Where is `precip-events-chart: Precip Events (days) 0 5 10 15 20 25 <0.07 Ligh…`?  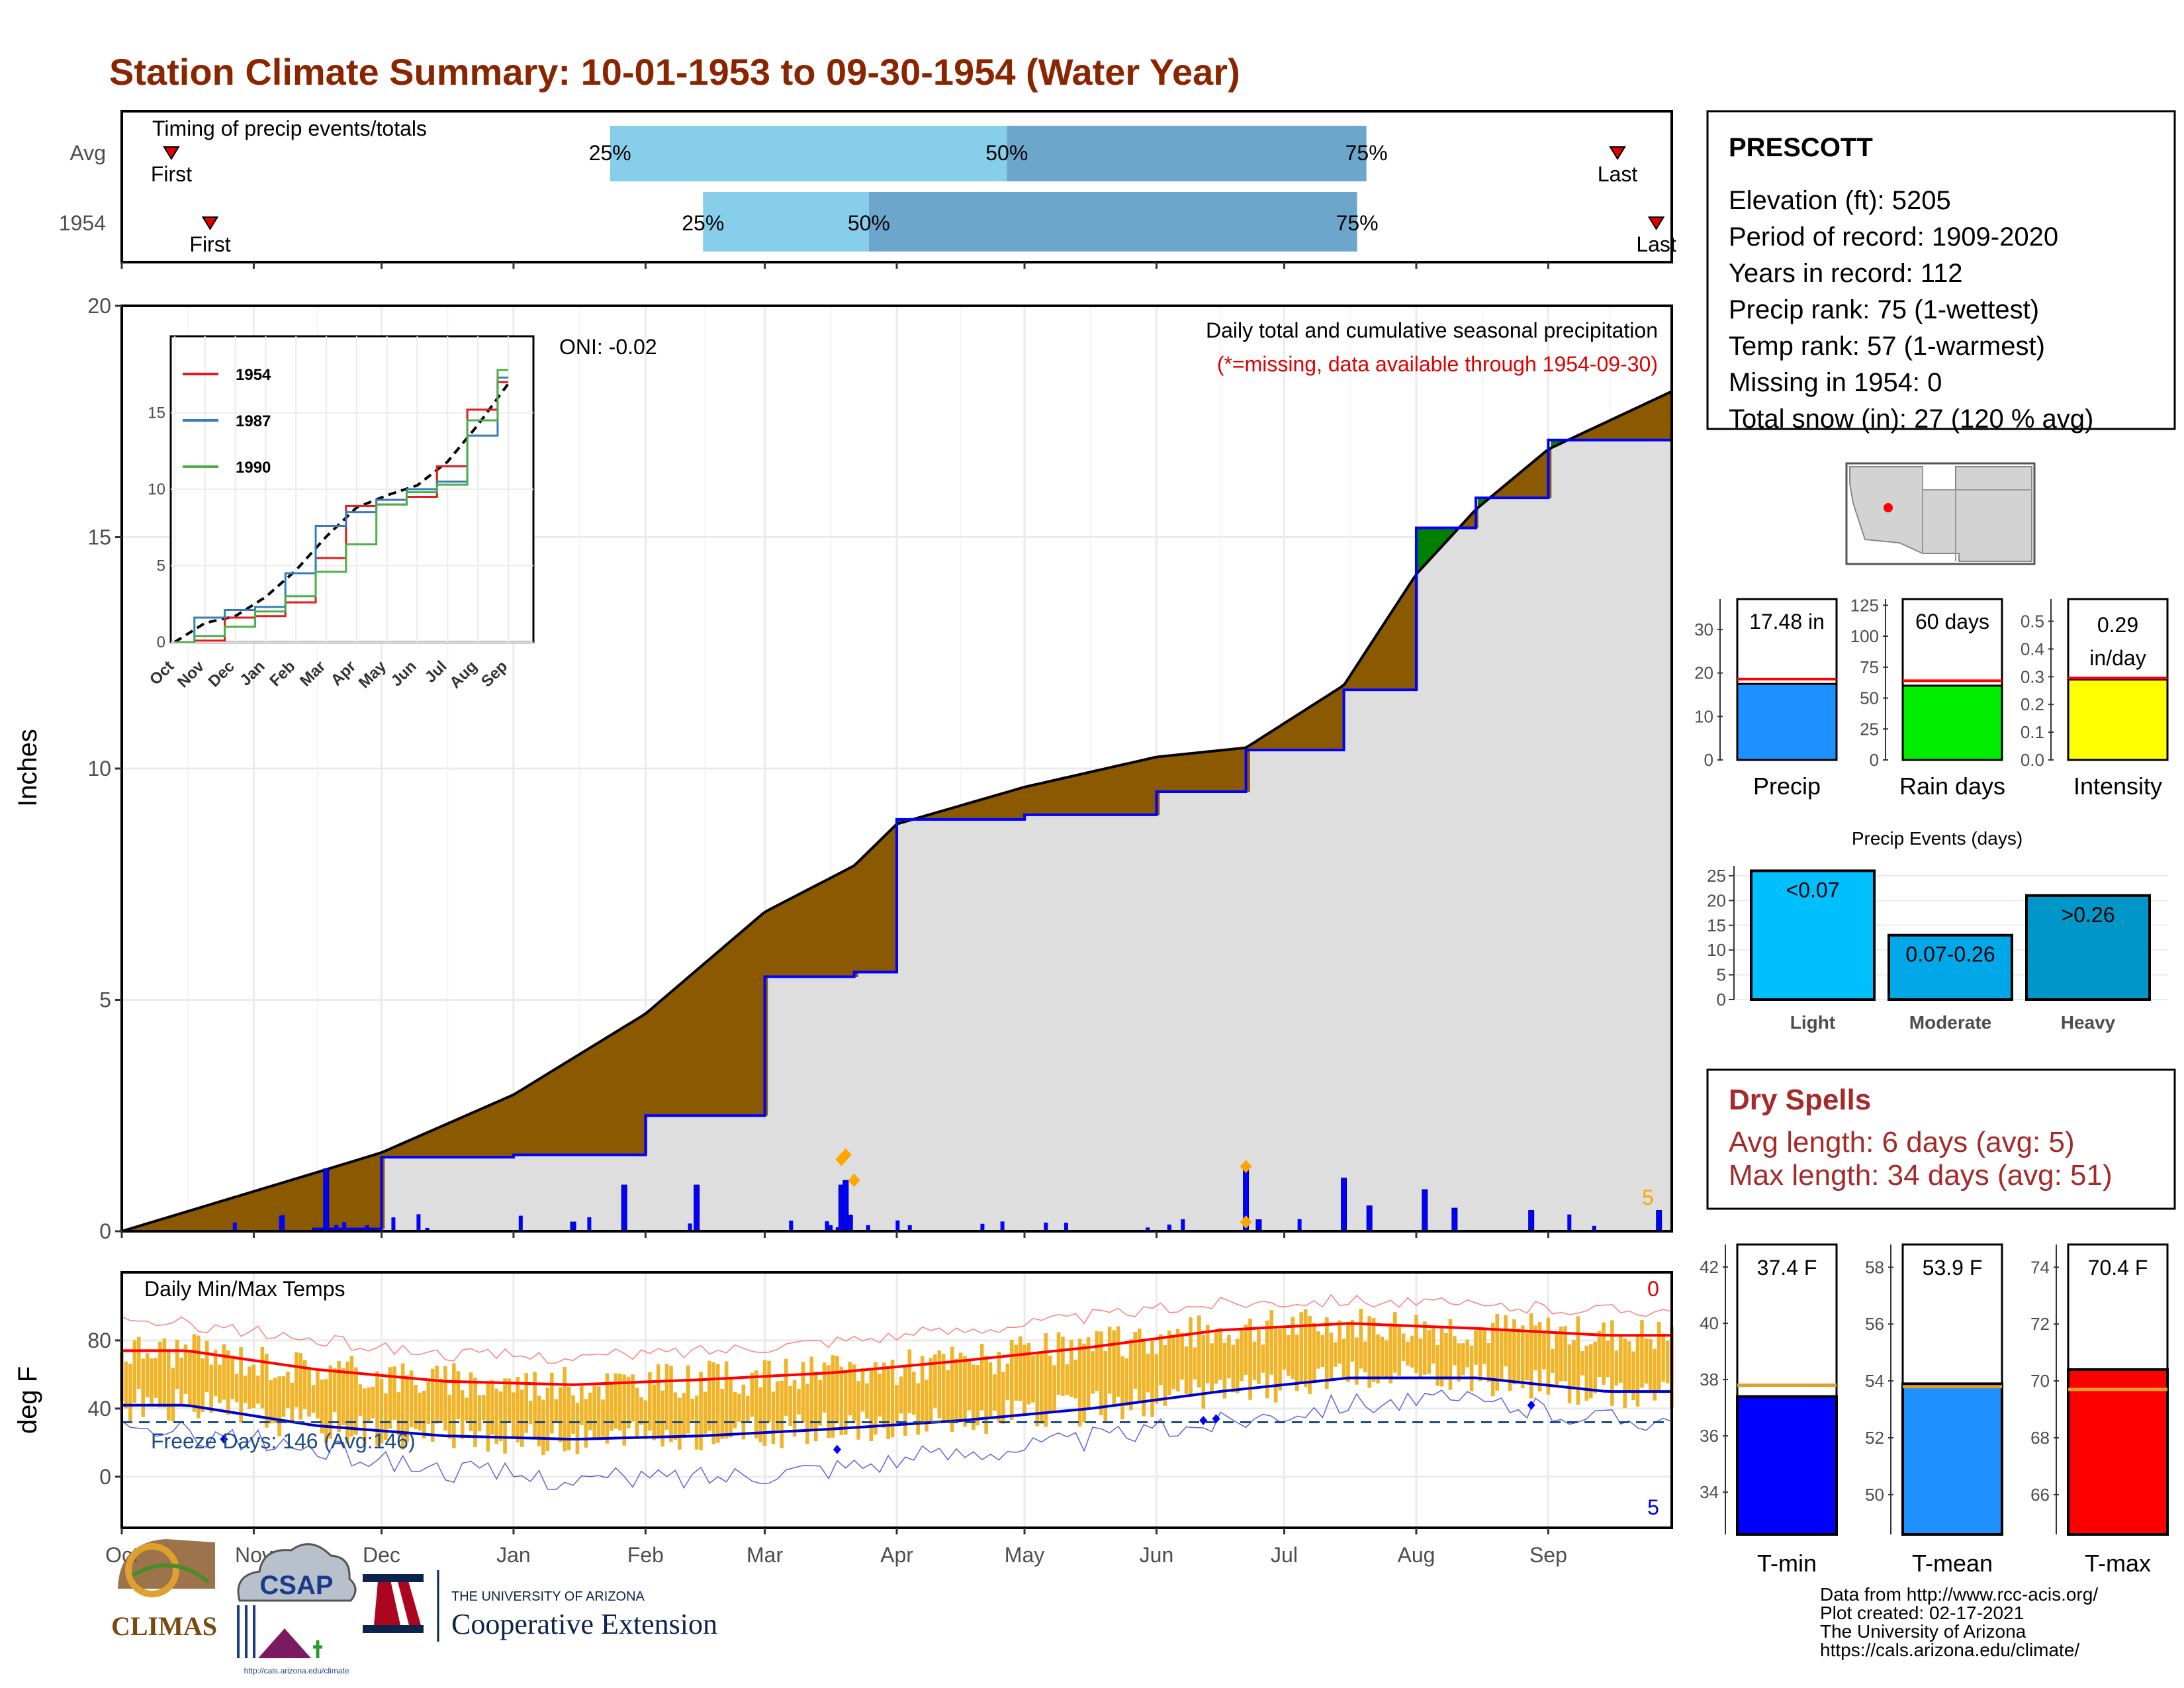
precip-events-chart: Precip Events (days) 0 5 10 15 20 25 <0.07 Ligh… is located at coordinates (1937, 930).